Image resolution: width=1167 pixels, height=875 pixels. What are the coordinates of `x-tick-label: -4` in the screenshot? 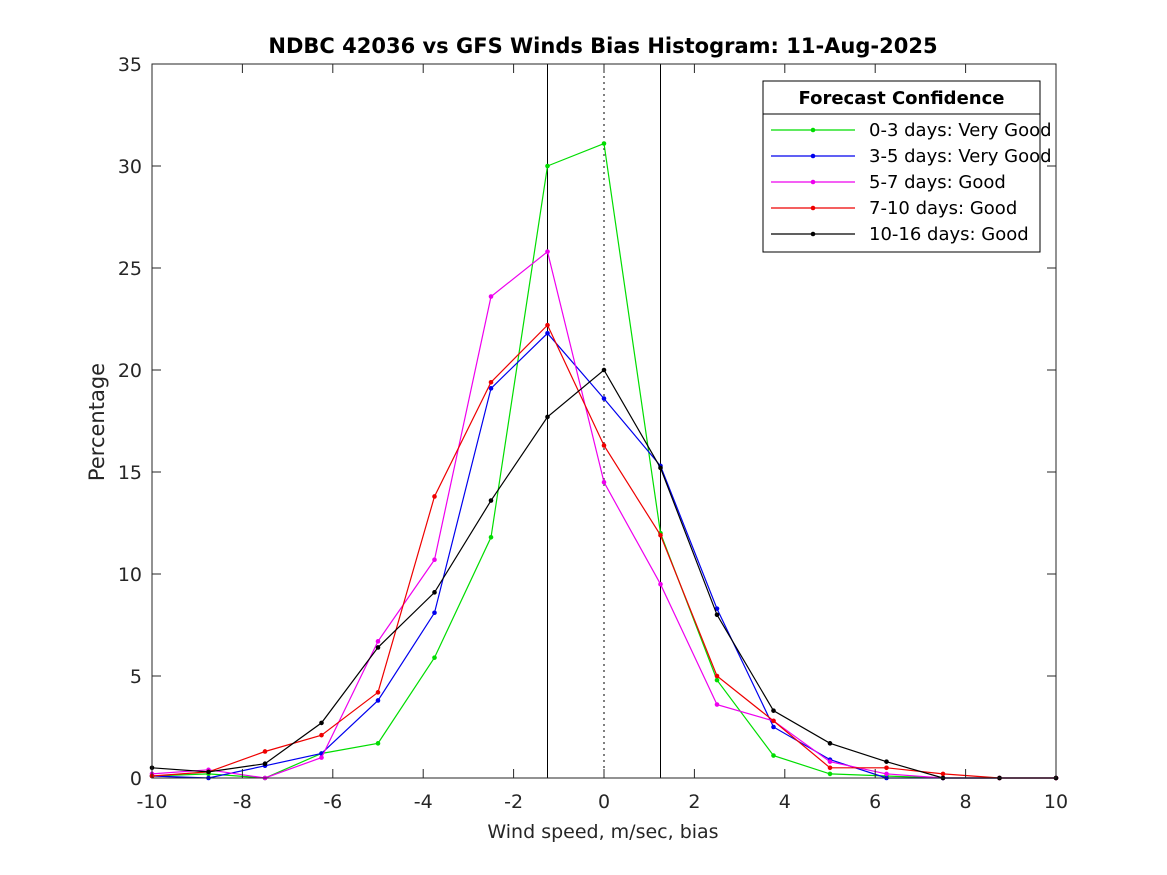 It's located at (423, 802).